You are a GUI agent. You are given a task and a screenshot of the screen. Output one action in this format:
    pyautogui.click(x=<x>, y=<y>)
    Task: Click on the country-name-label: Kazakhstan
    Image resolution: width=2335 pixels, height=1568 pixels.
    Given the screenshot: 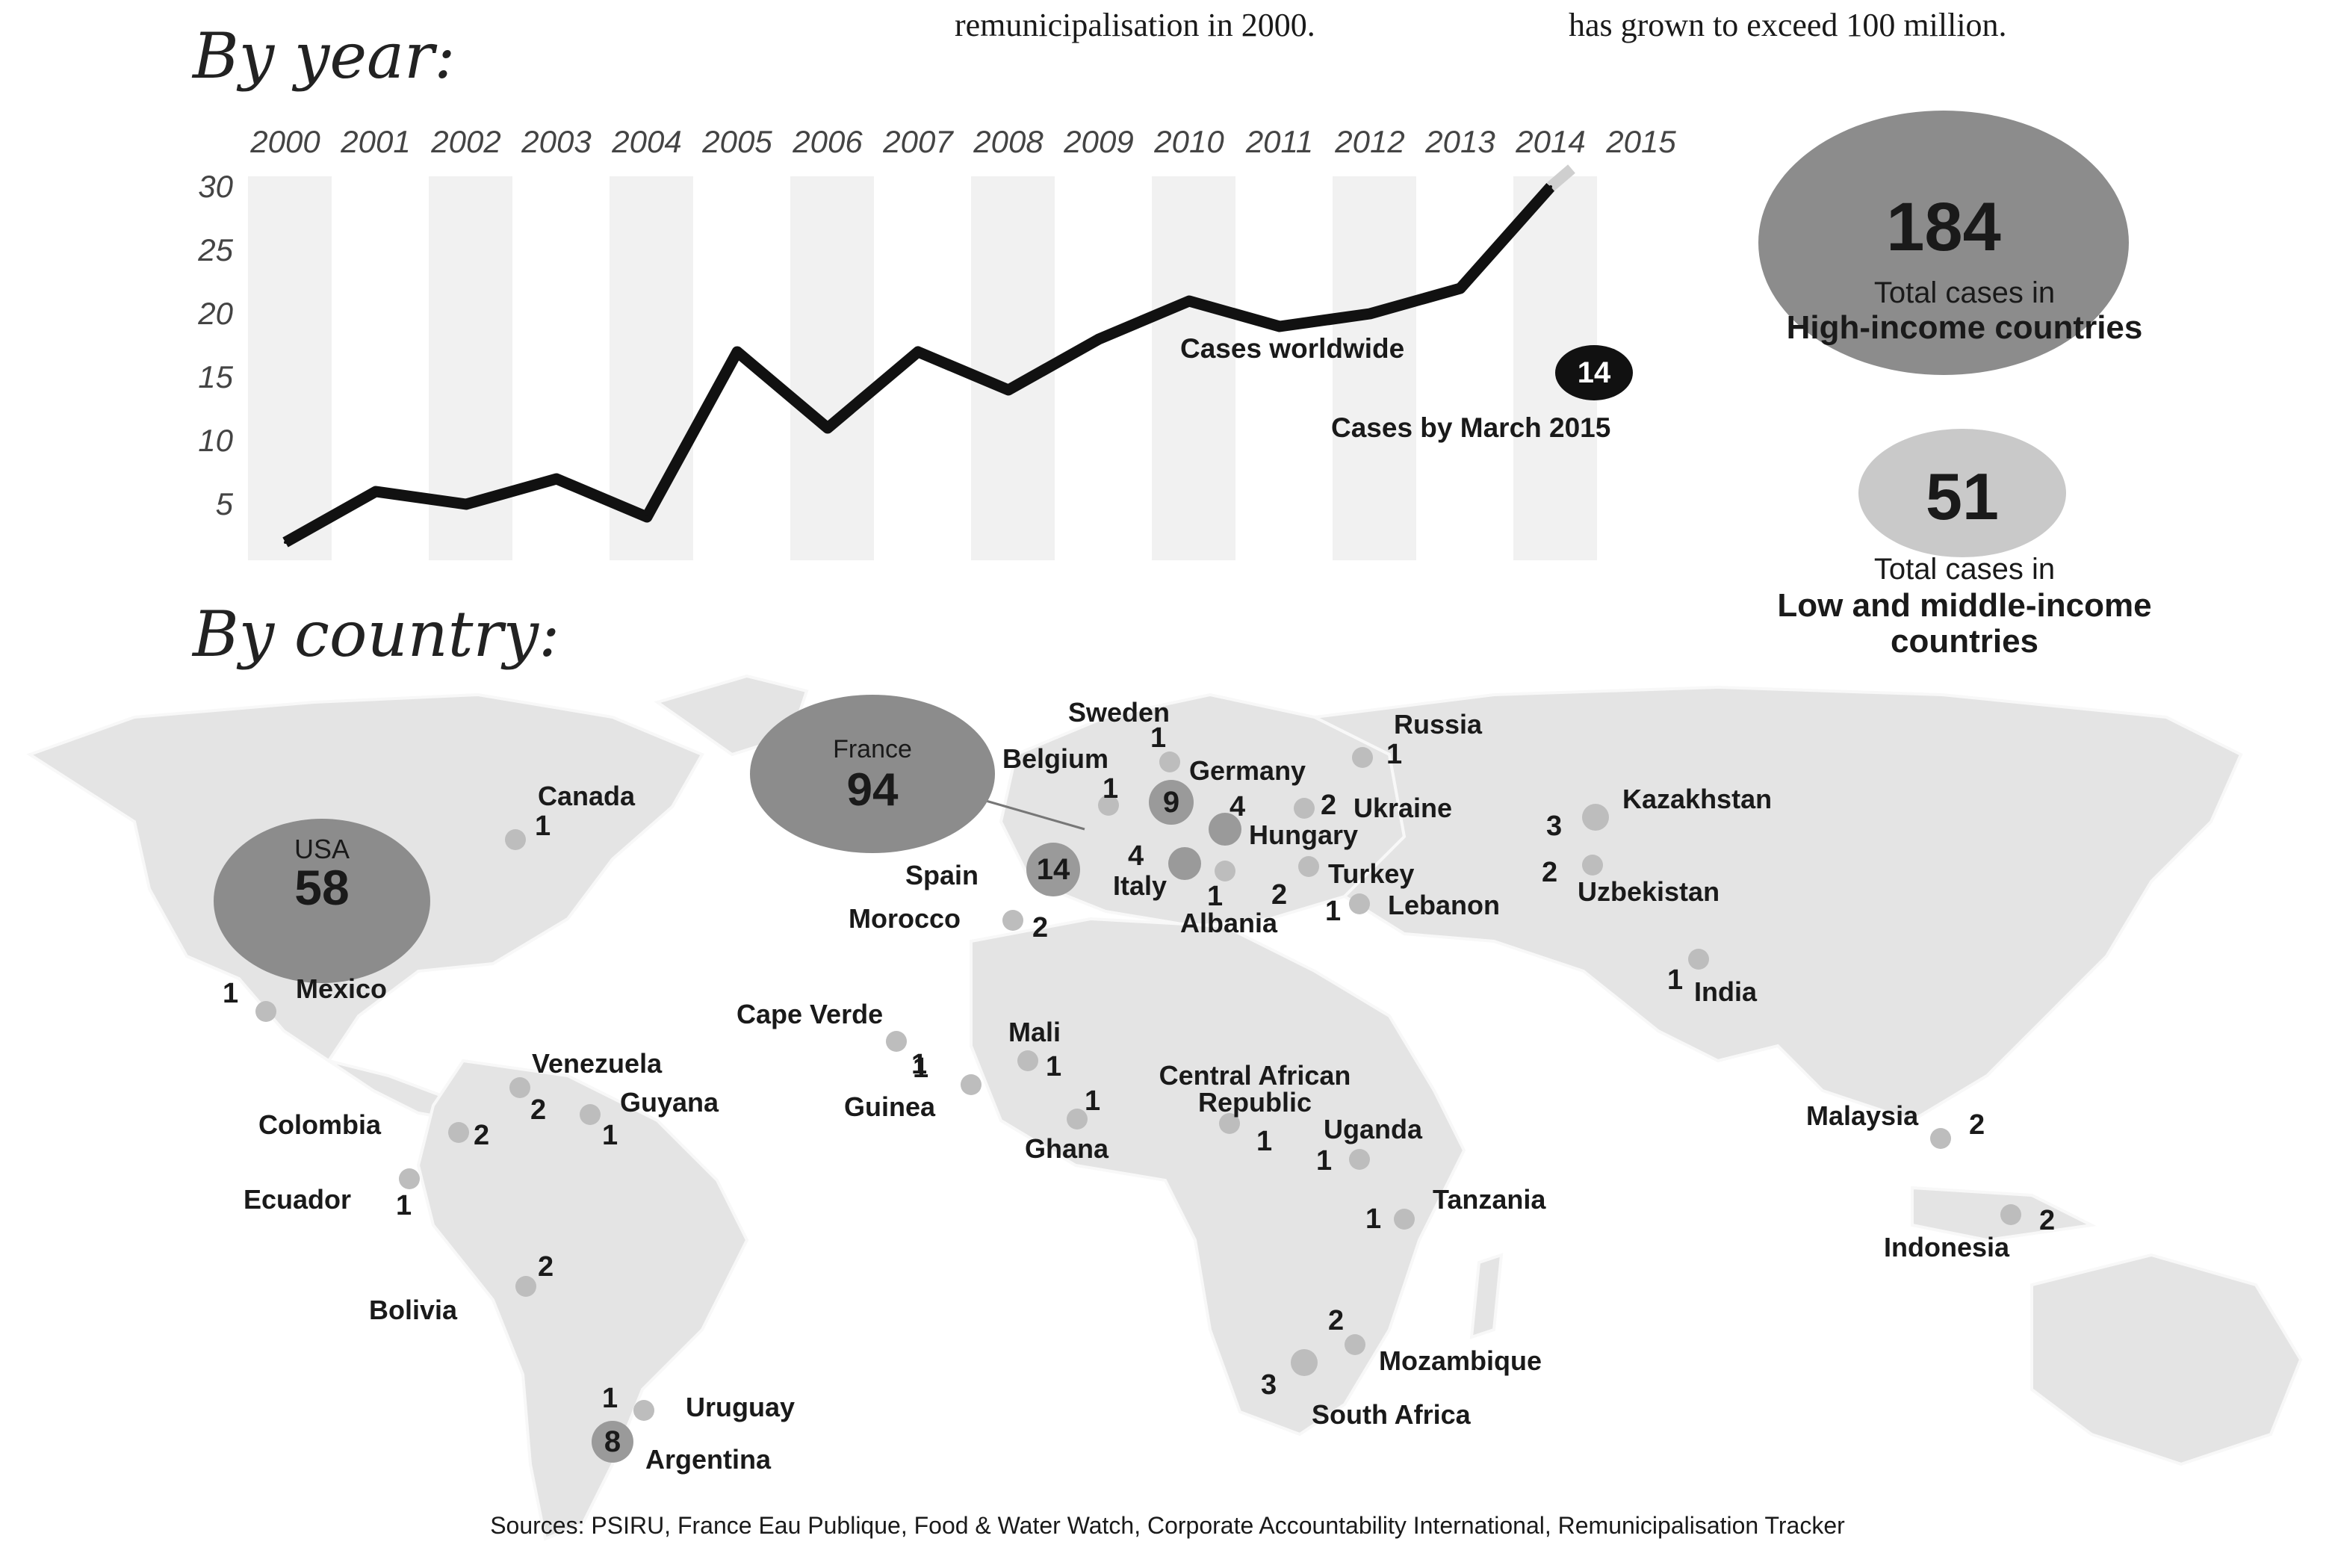 What is the action you would take?
    pyautogui.click(x=1697, y=799)
    